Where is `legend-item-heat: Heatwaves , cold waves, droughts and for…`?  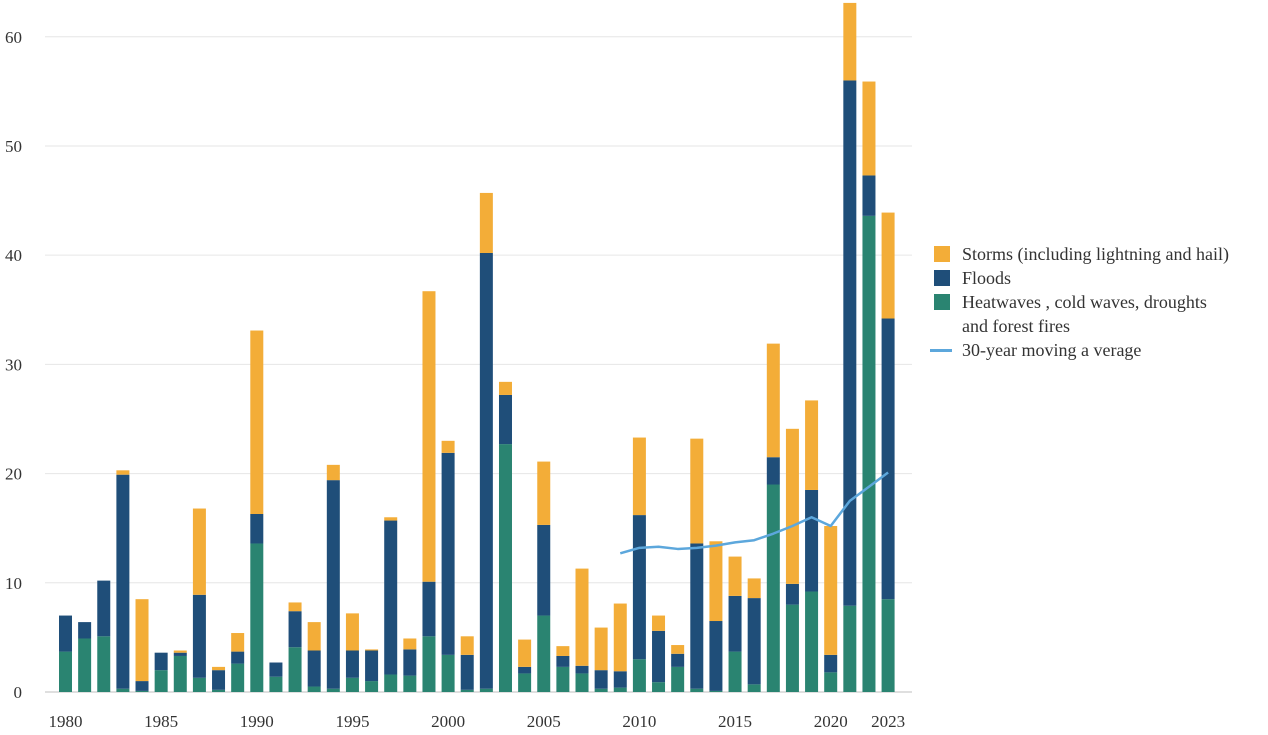 legend-item-heat: Heatwaves , cold waves, droughts and for… is located at coordinates (1095, 314).